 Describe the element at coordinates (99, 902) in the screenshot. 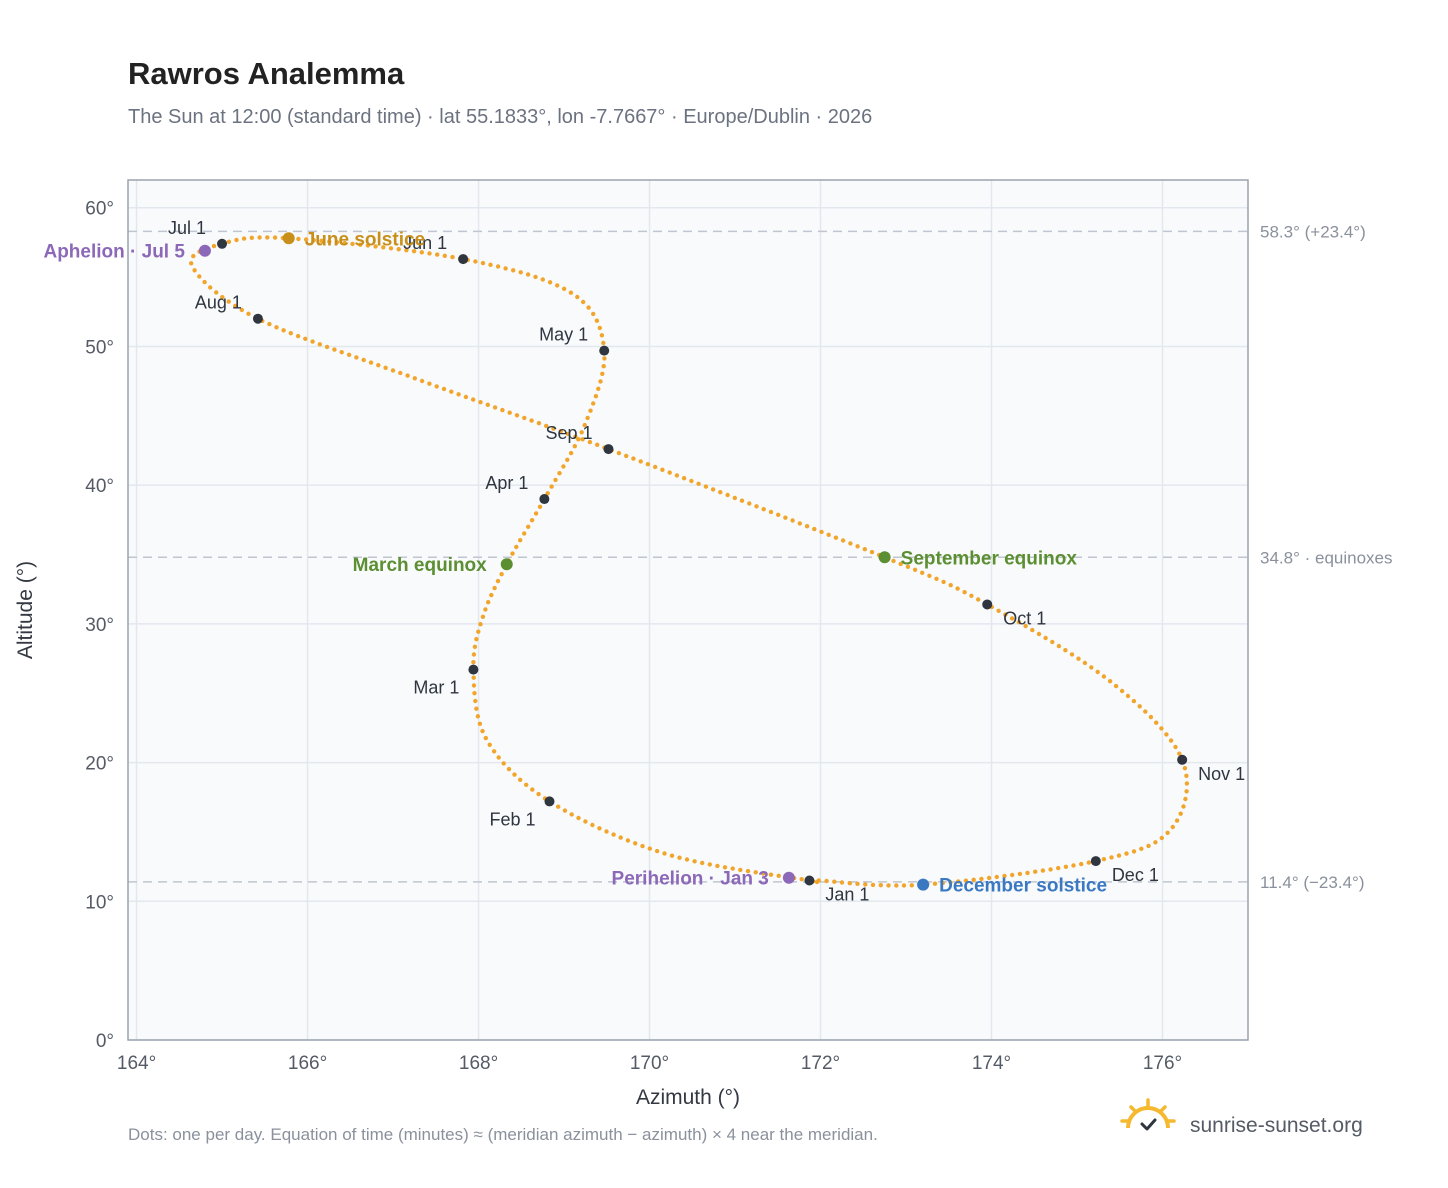

I see `y-tick-label: 10°` at that location.